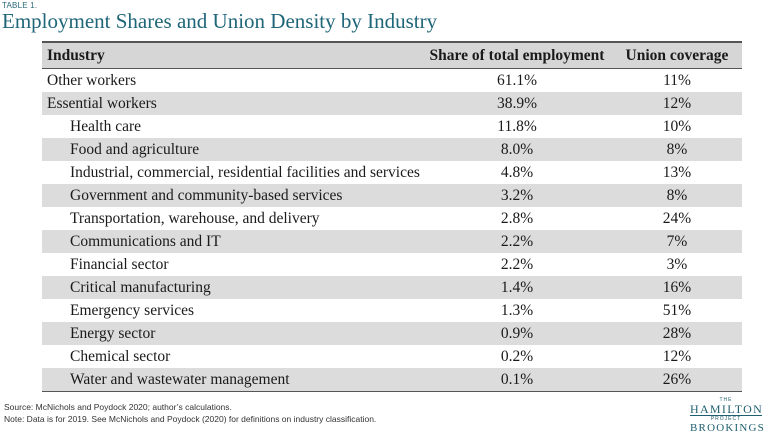 The height and width of the screenshot is (435, 768). What do you see at coordinates (726, 400) in the screenshot?
I see `logo-the: THE` at bounding box center [726, 400].